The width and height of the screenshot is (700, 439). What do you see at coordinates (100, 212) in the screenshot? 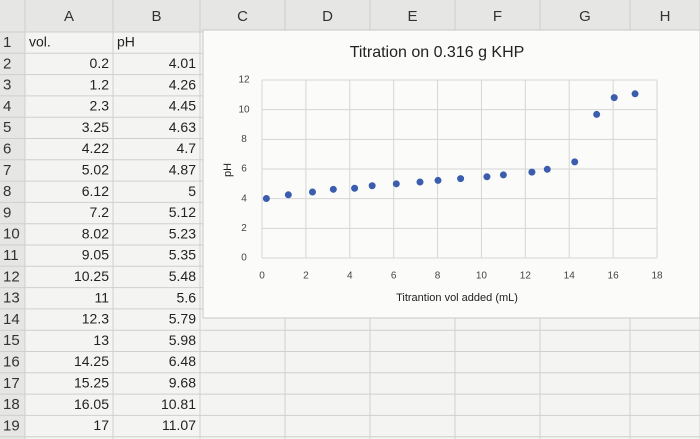
I see `data-cell: 7.2` at bounding box center [100, 212].